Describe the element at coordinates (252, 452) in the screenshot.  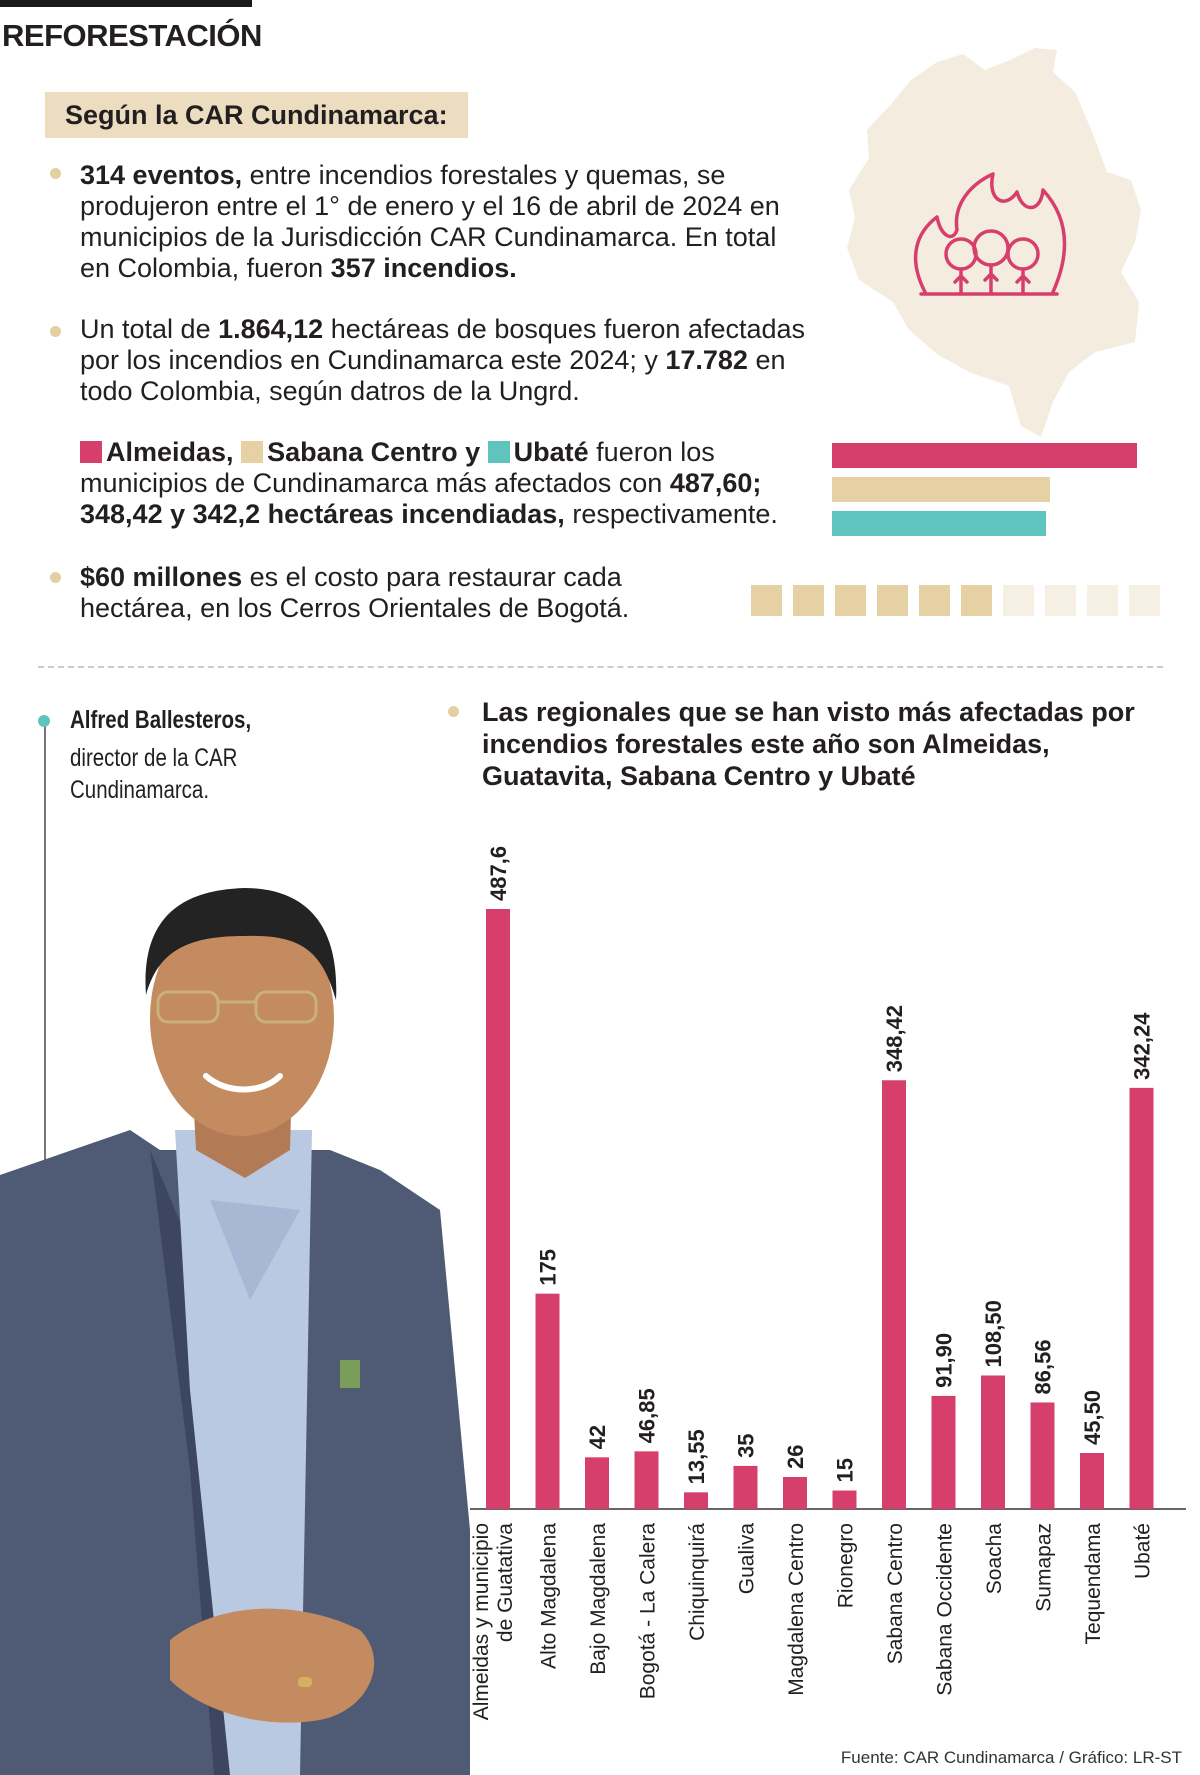
I see `legend-square-sabana-centro` at that location.